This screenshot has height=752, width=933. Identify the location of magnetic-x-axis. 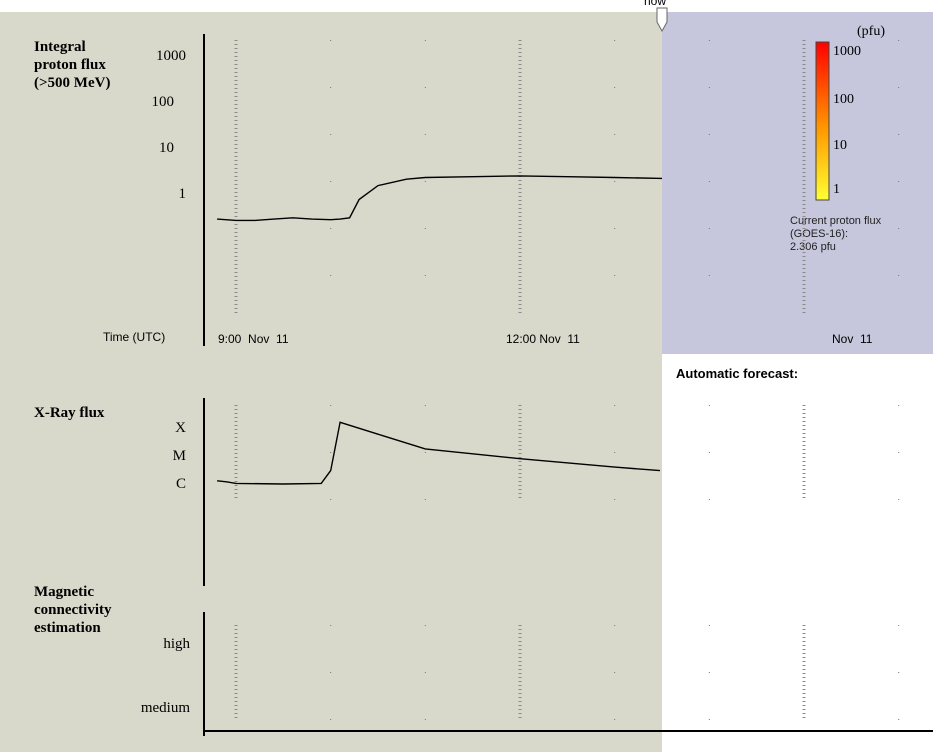
(568, 731).